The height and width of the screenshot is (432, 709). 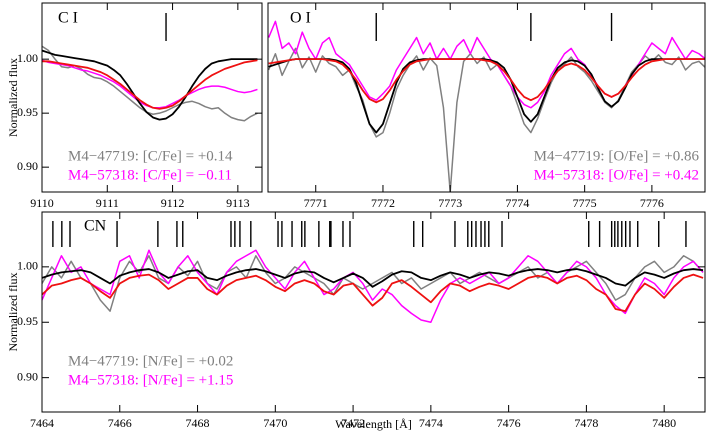 I want to click on abundance-label: M4−57318: [C/Fe] = −0.11, so click(x=150, y=175).